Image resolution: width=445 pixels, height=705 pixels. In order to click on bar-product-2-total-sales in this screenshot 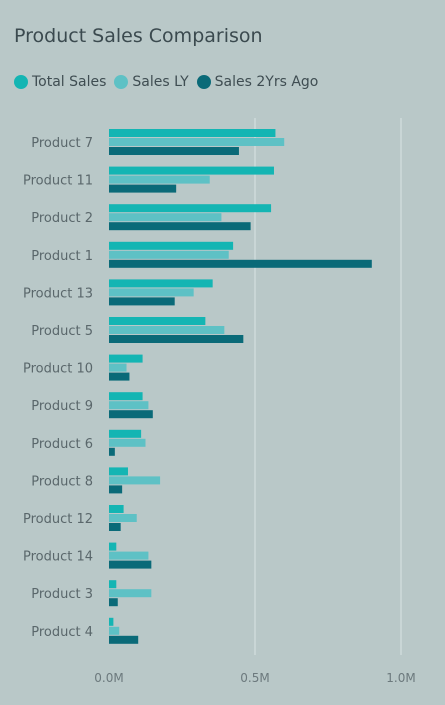, I will do `click(190, 208)`.